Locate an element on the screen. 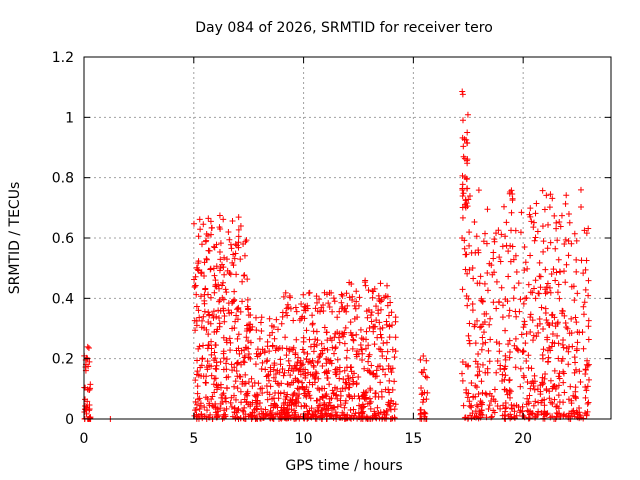 The width and height of the screenshot is (640, 480). x-tick-label: 20 is located at coordinates (523, 439).